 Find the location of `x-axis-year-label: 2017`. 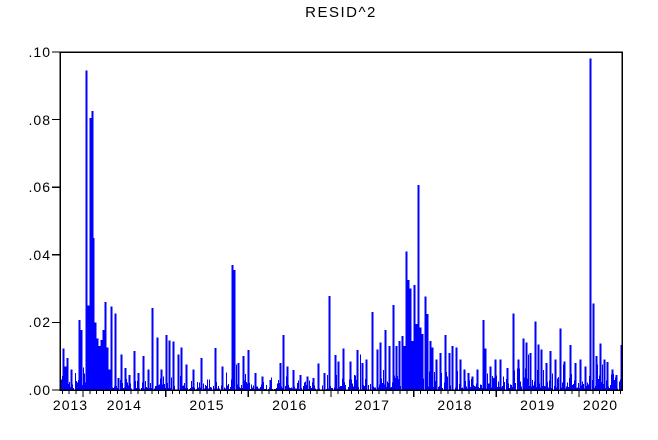

x-axis-year-label: 2017 is located at coordinates (372, 405).